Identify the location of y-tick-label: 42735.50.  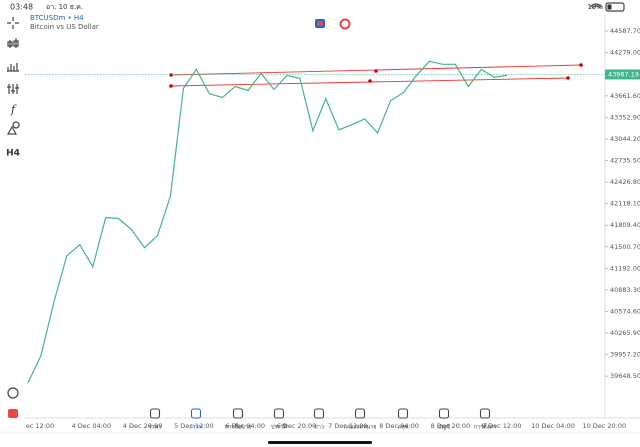
(625, 161).